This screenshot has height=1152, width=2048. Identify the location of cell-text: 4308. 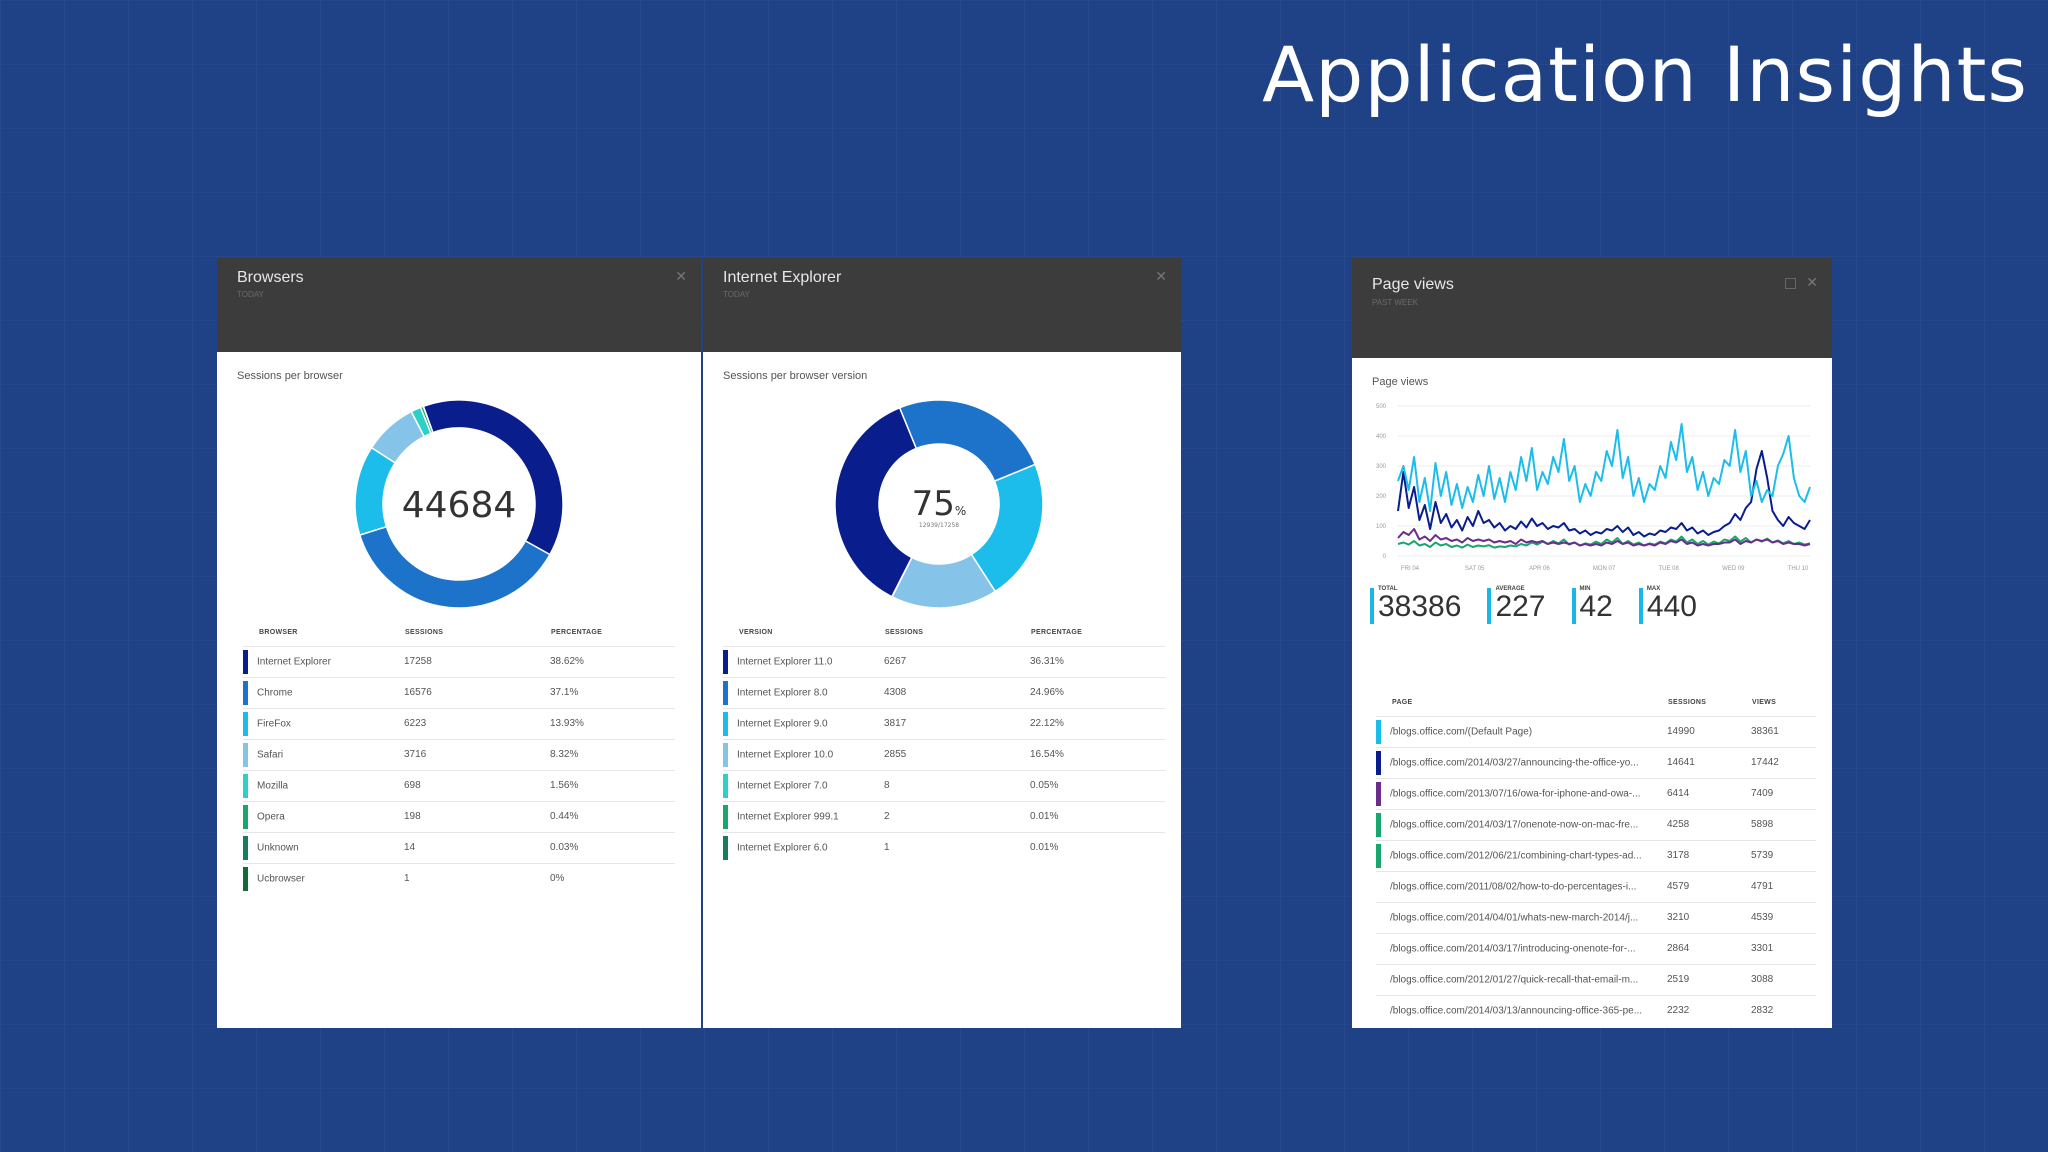
(895, 693).